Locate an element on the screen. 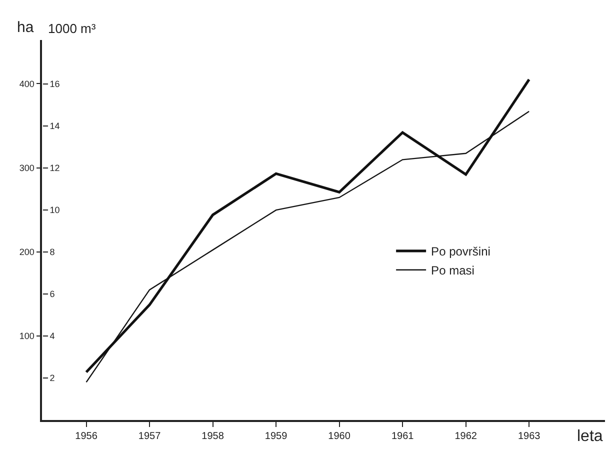 The width and height of the screenshot is (615, 449). y2-axis-title: 1000 m³ is located at coordinates (72, 28).